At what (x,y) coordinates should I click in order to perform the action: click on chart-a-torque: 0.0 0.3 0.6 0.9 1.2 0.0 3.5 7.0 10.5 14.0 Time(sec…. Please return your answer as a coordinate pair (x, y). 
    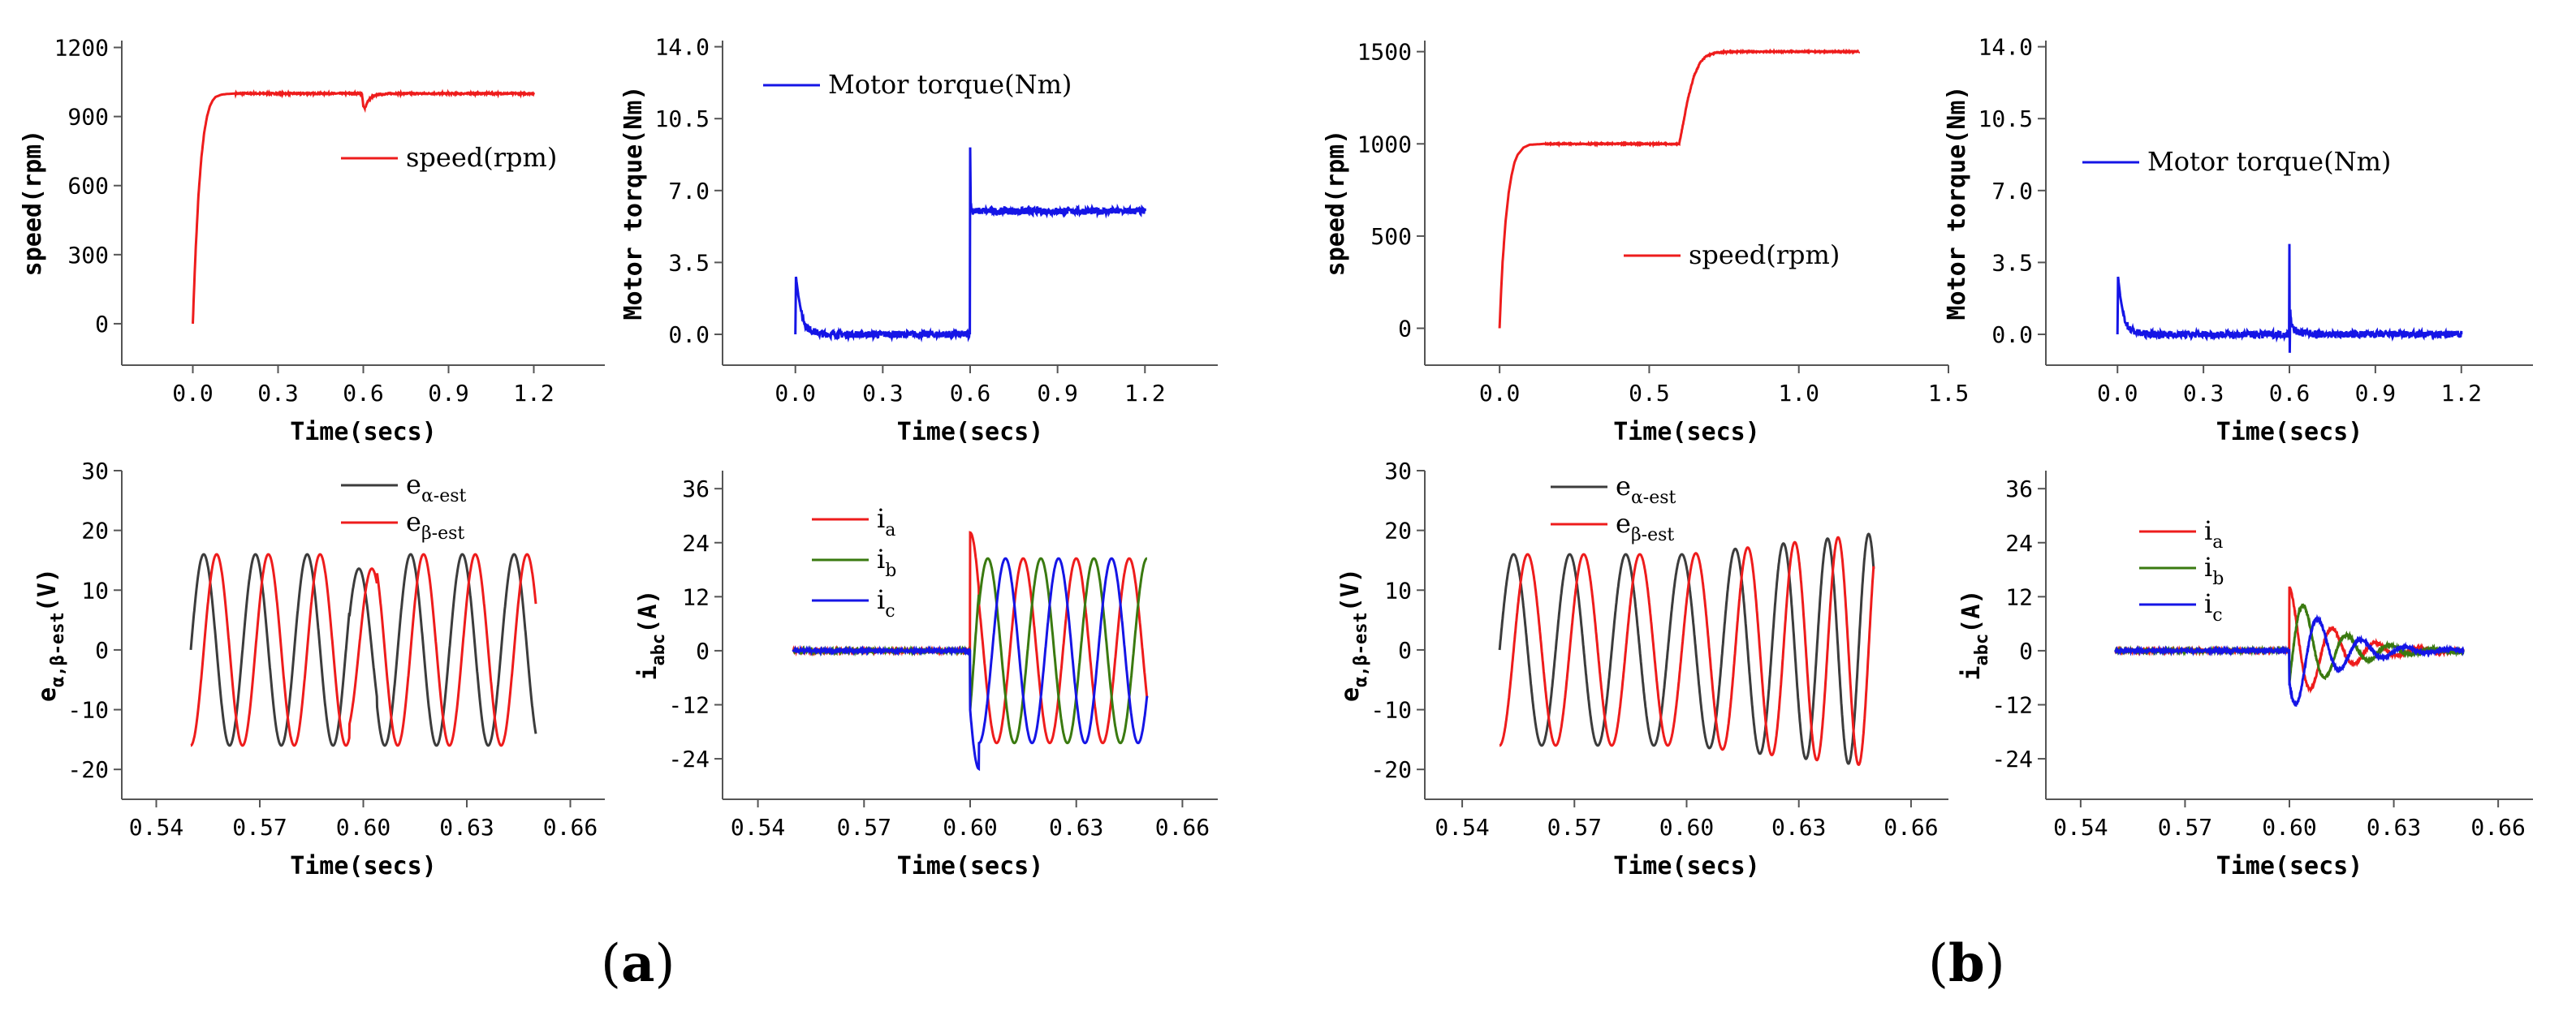
    Looking at the image, I should click on (919, 240).